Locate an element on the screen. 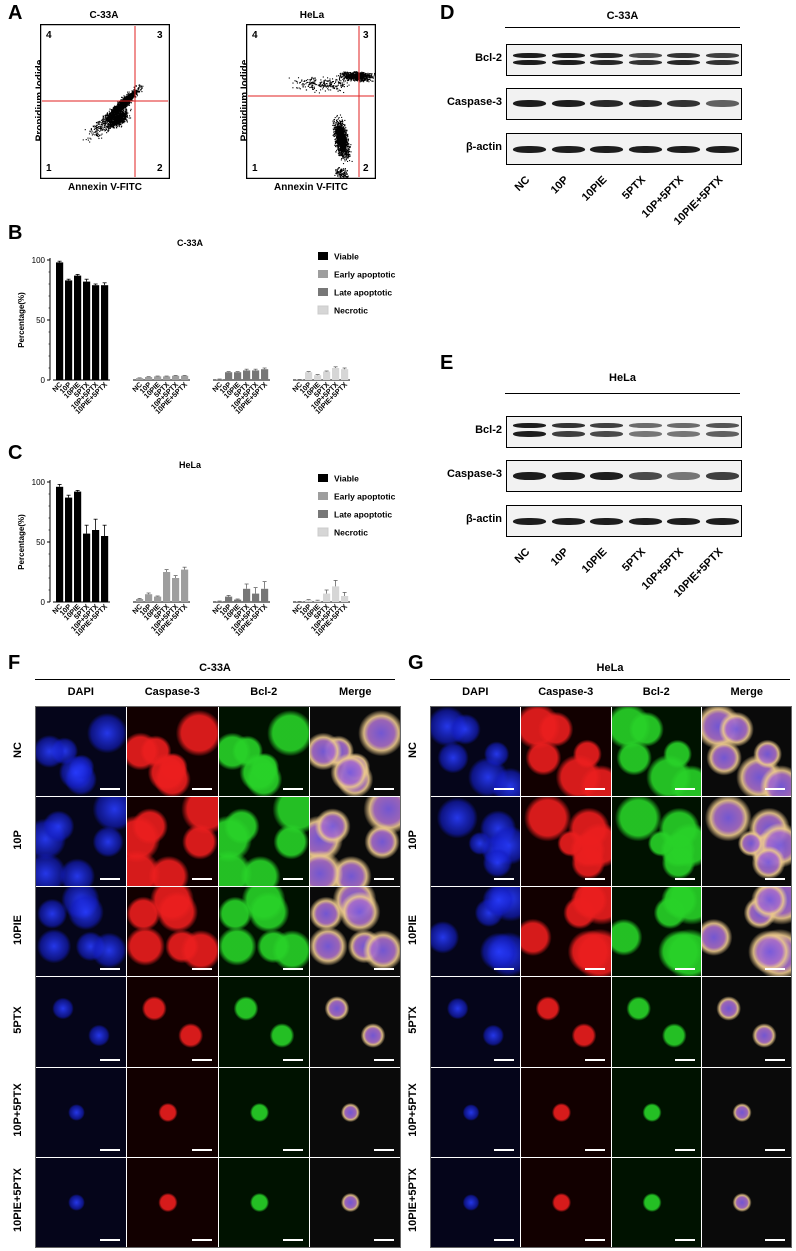  flow-c33a-scatter is located at coordinates (105, 101).